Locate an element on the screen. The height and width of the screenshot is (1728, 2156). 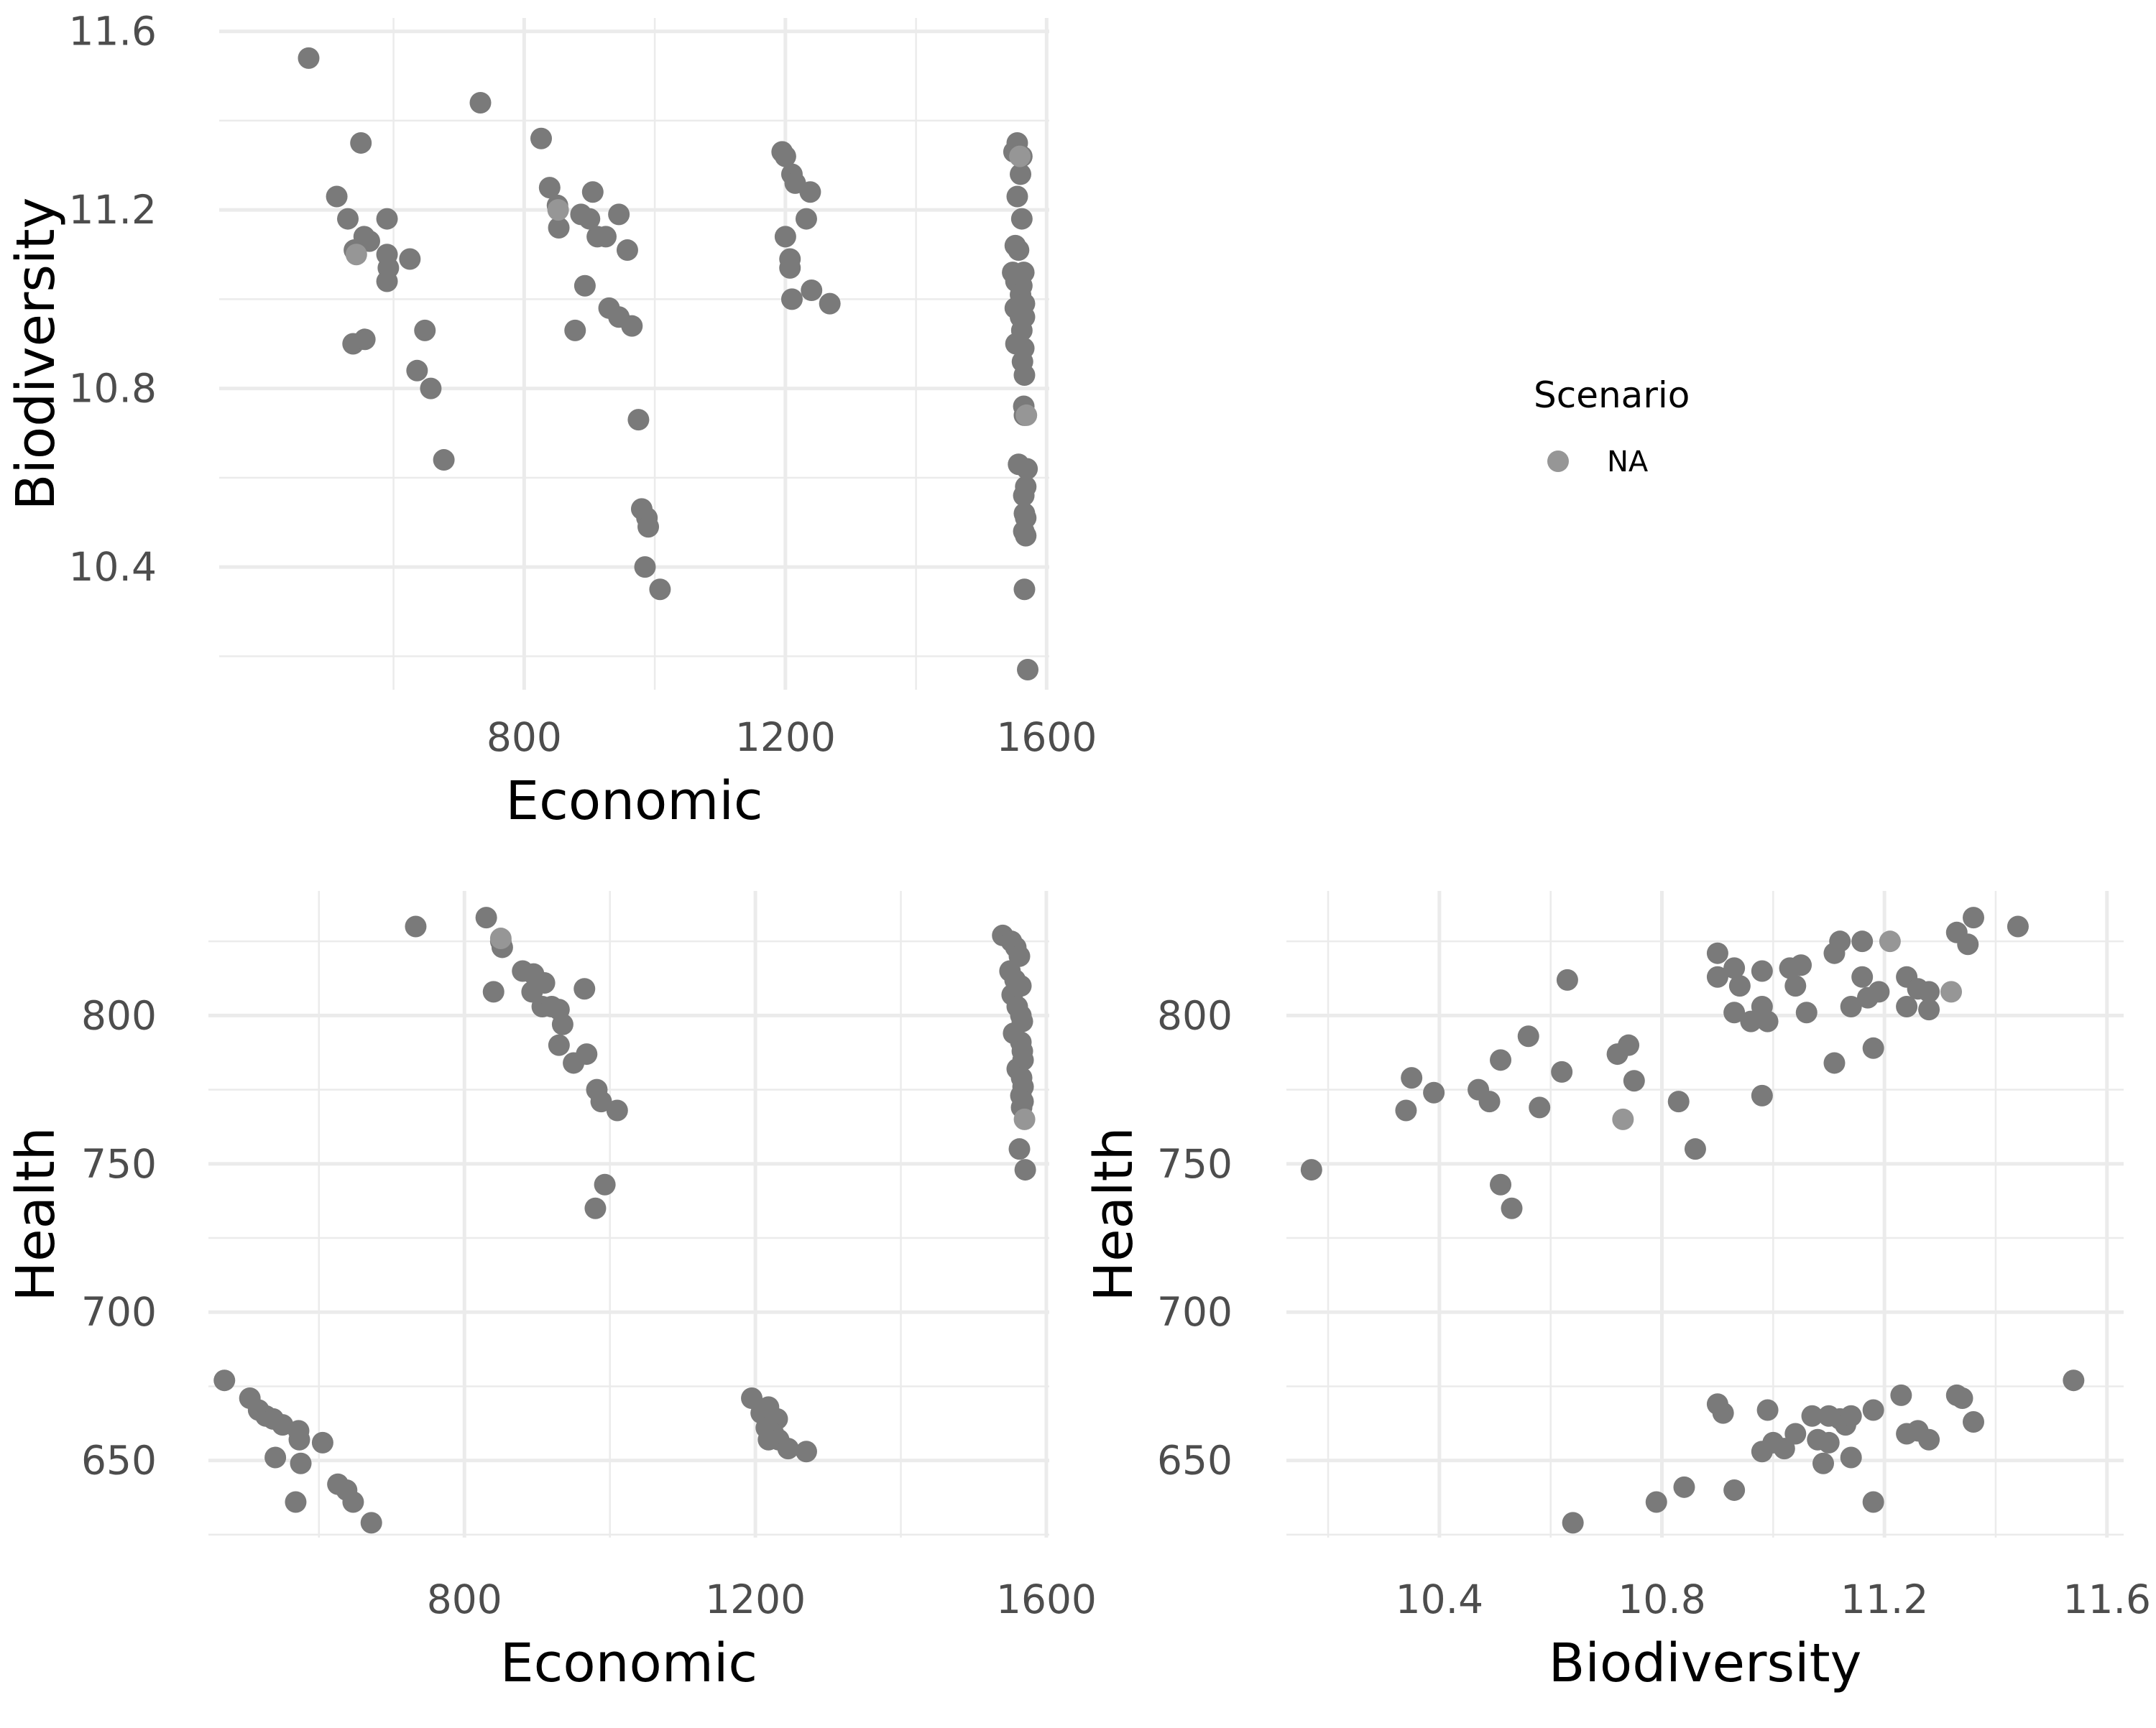
y-tick-label: 800 is located at coordinates (119, 1015).